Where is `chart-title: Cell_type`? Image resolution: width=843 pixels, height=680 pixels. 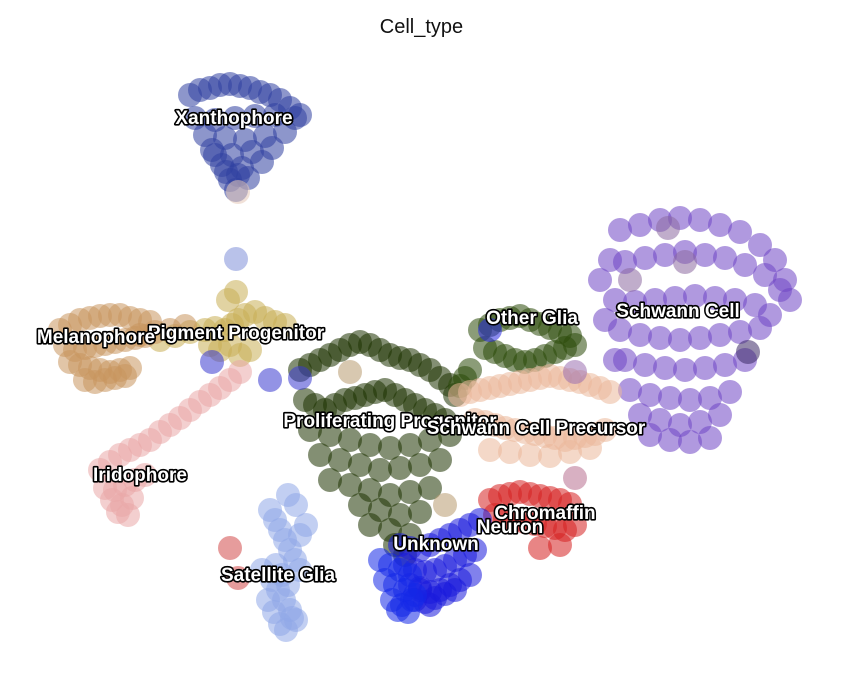 chart-title: Cell_type is located at coordinates (421, 27).